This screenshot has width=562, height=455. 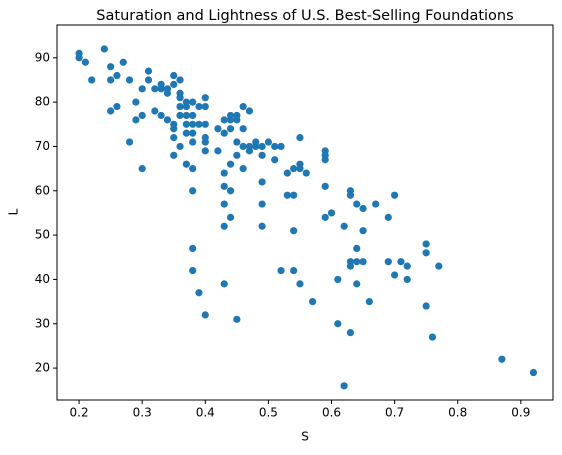 I want to click on x-tick-label: 0.4, so click(x=205, y=413).